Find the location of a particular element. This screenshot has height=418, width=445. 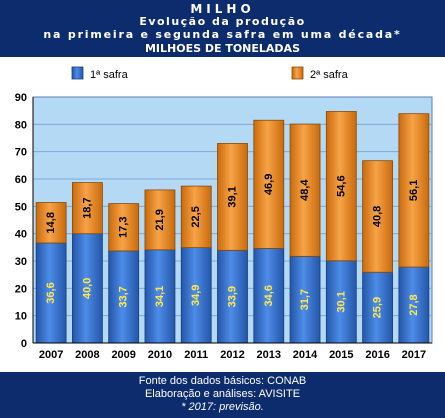

y-tick-label: 10 is located at coordinates (21, 317).